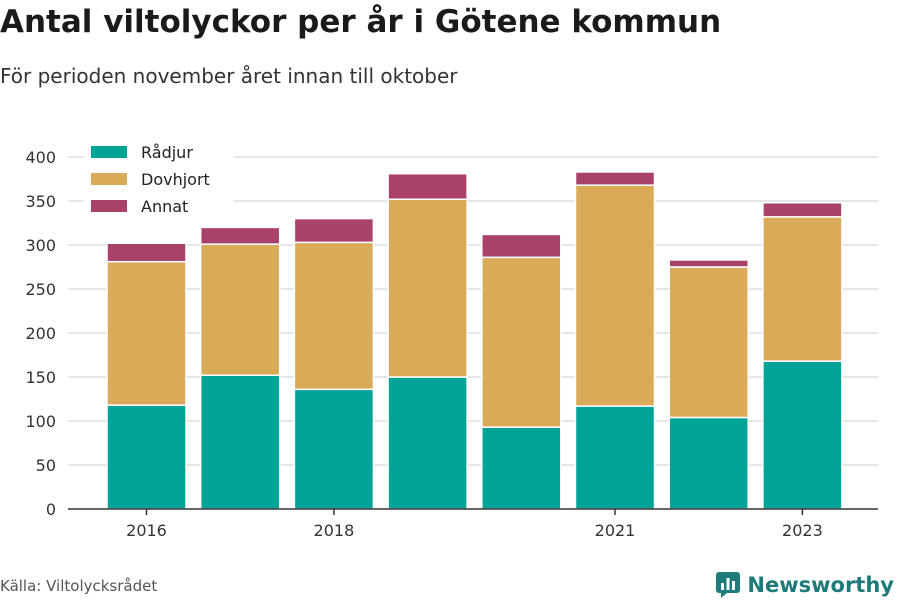  What do you see at coordinates (728, 585) in the screenshot?
I see `bar-chart-logo-icon` at bounding box center [728, 585].